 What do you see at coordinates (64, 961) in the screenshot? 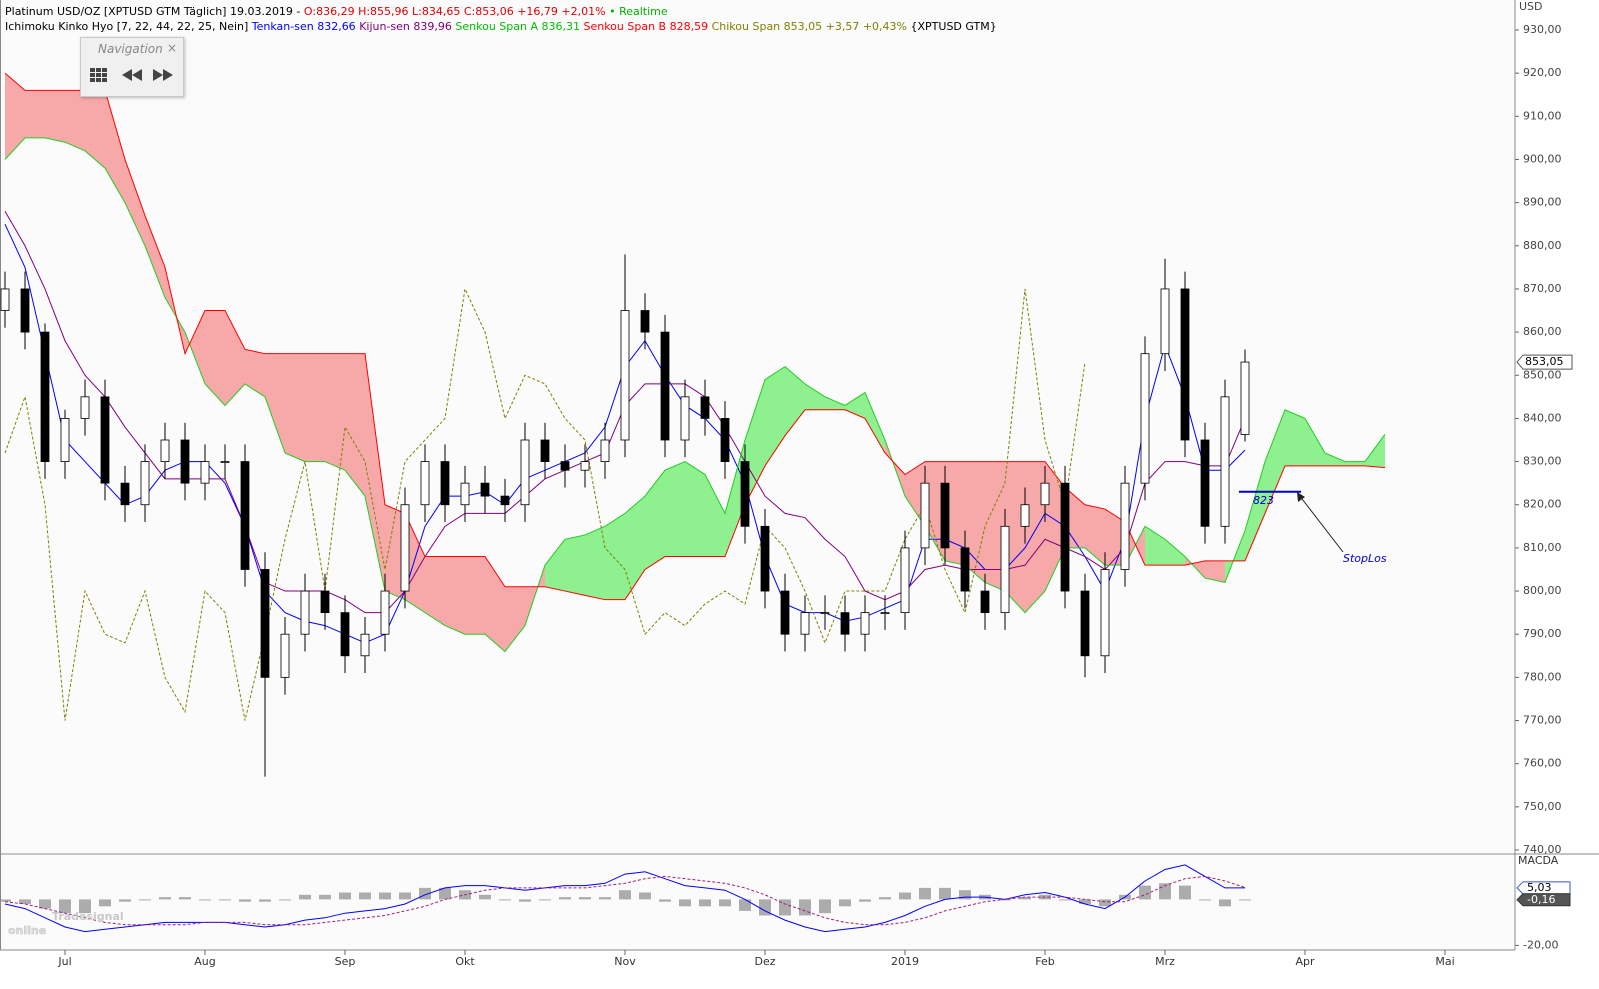
I see `x-tick-label: Jul` at bounding box center [64, 961].